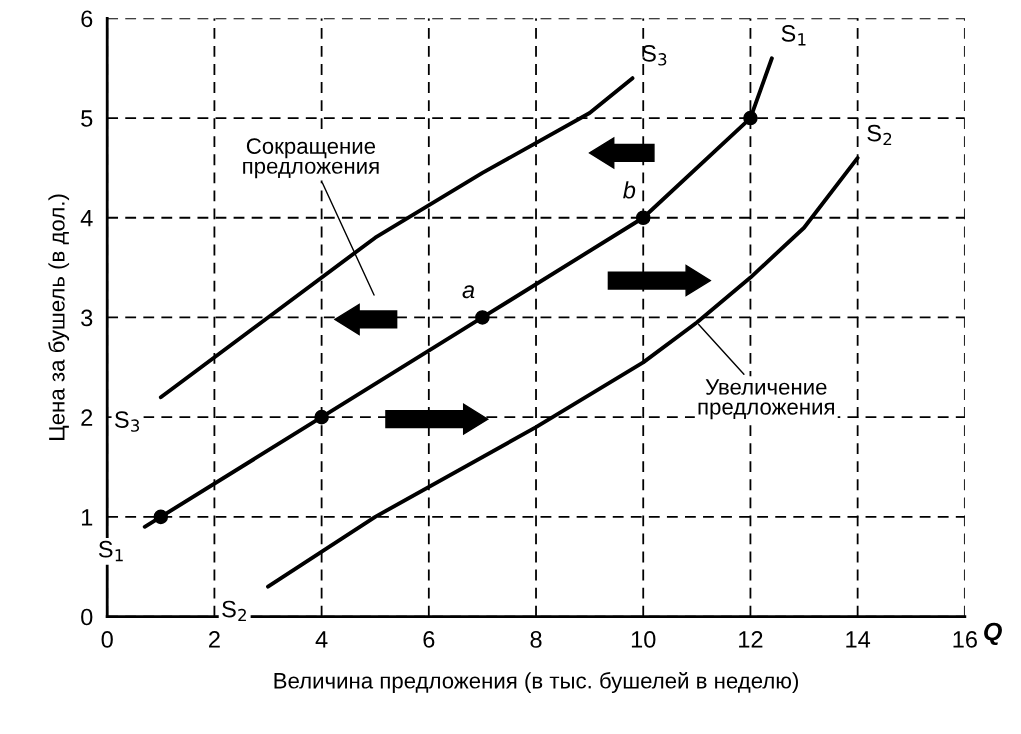  What do you see at coordinates (107, 639) in the screenshot?
I see `x-tick-label: 0` at bounding box center [107, 639].